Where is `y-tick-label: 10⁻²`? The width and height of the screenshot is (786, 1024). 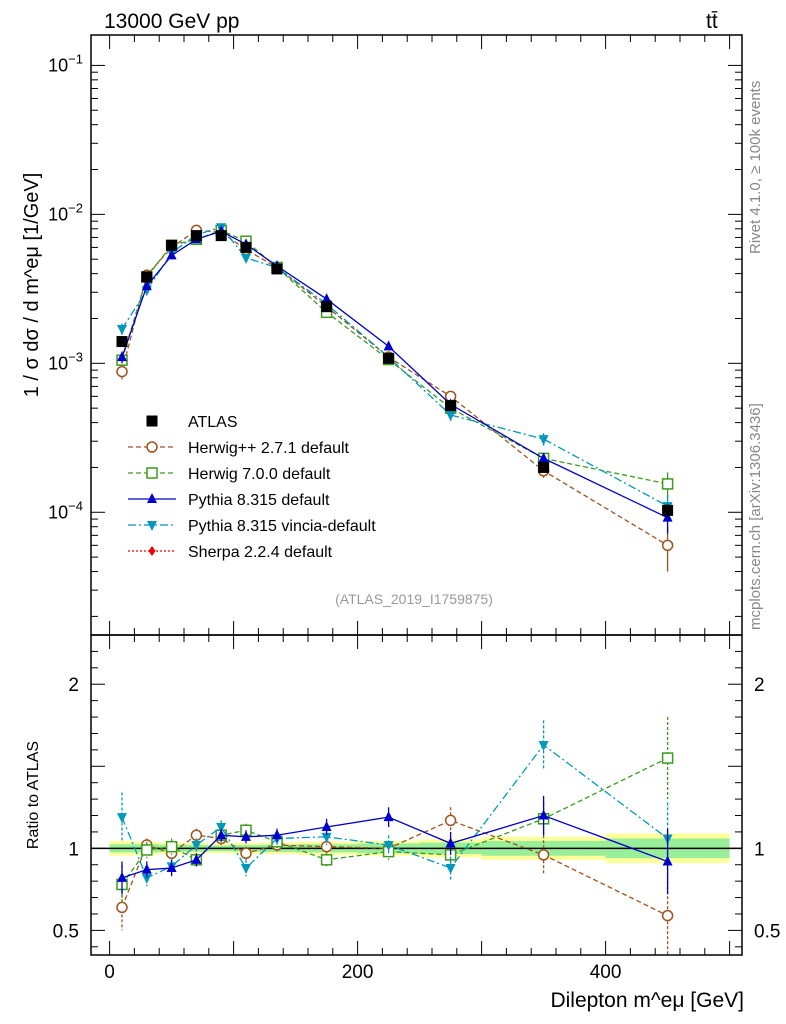
y-tick-label: 10⁻² is located at coordinates (65, 212).